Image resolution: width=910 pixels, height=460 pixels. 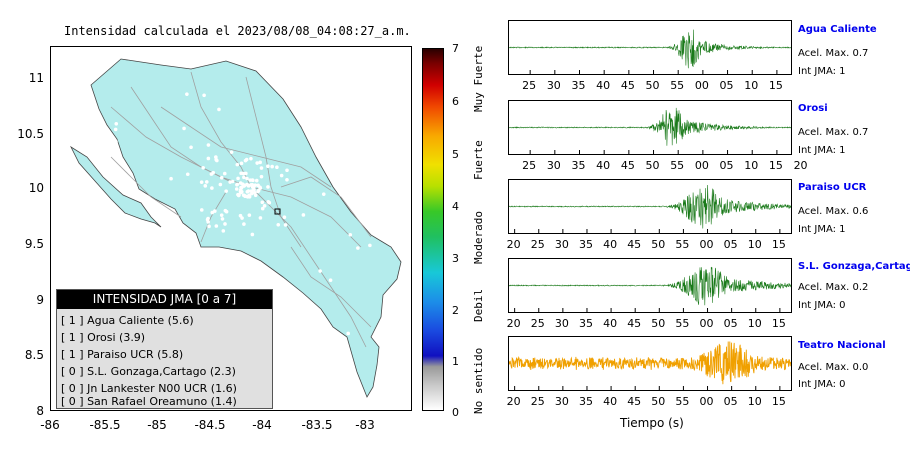 What do you see at coordinates (822, 305) in the screenshot?
I see `station-intensity: Int JMA: 0` at bounding box center [822, 305].